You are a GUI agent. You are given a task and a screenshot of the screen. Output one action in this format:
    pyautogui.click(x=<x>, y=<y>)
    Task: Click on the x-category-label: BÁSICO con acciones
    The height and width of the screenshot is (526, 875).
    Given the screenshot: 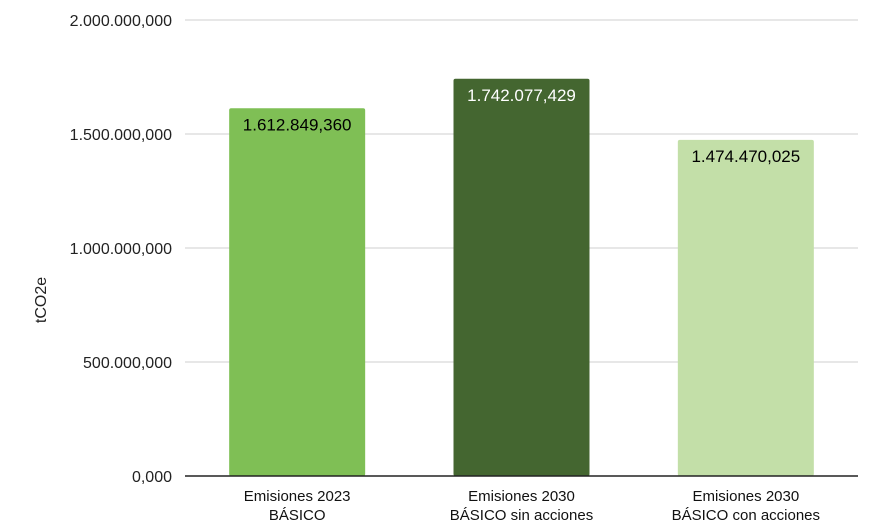 What is the action you would take?
    pyautogui.click(x=746, y=515)
    